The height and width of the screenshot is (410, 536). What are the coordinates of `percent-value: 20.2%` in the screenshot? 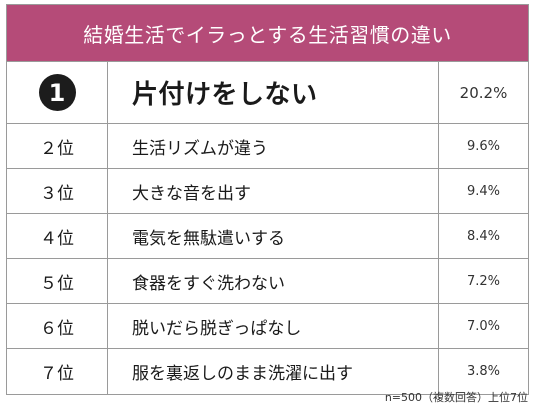 It's located at (483, 92).